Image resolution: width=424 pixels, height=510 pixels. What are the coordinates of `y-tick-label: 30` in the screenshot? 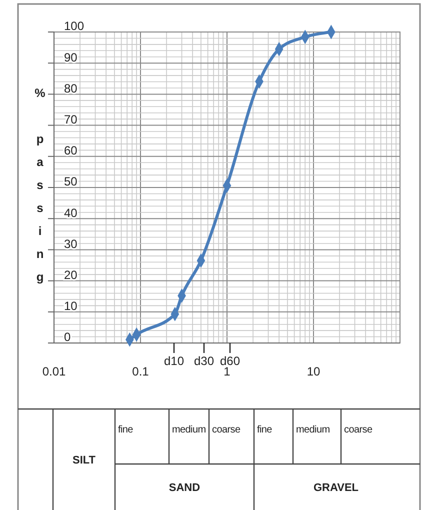 It's located at (71, 243).